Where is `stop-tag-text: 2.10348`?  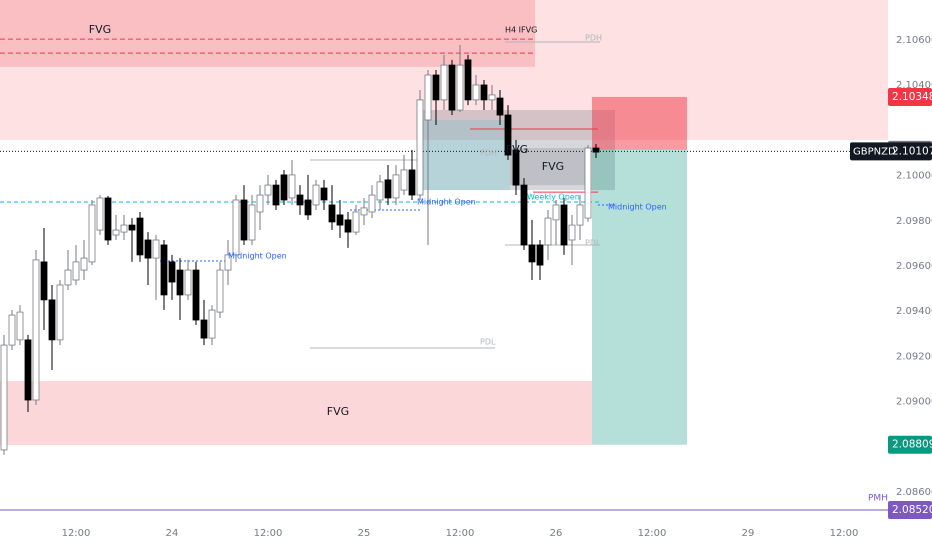 stop-tag-text: 2.10348 is located at coordinates (912, 97).